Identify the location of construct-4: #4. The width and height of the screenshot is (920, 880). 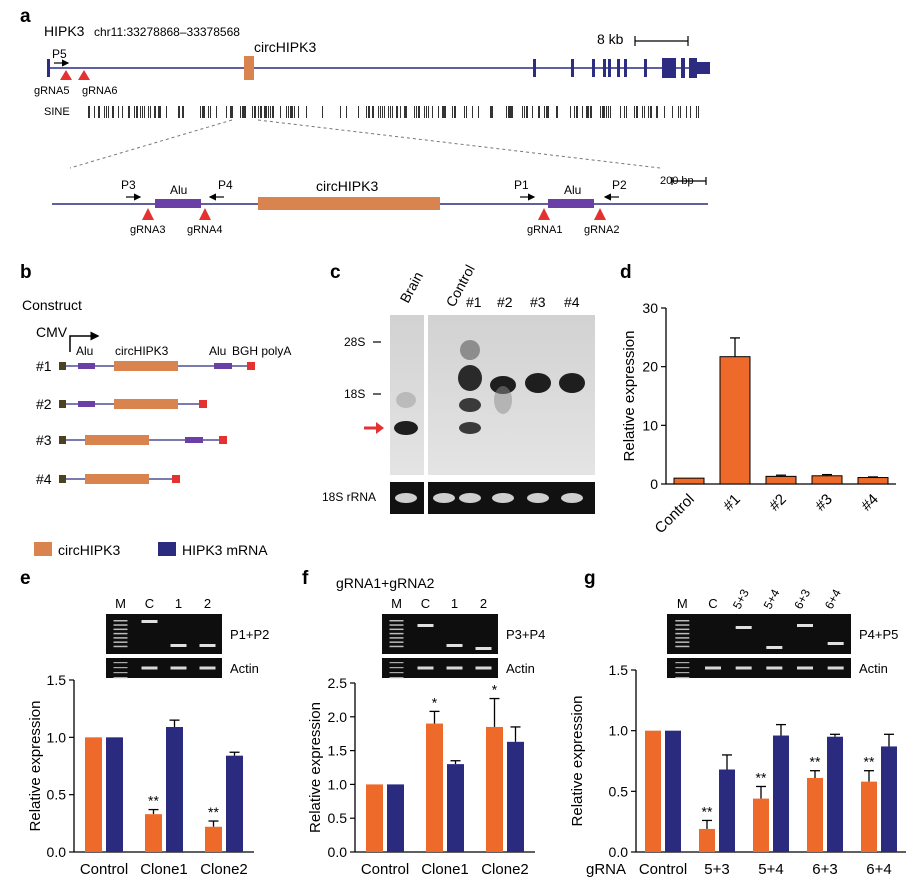
(108, 479).